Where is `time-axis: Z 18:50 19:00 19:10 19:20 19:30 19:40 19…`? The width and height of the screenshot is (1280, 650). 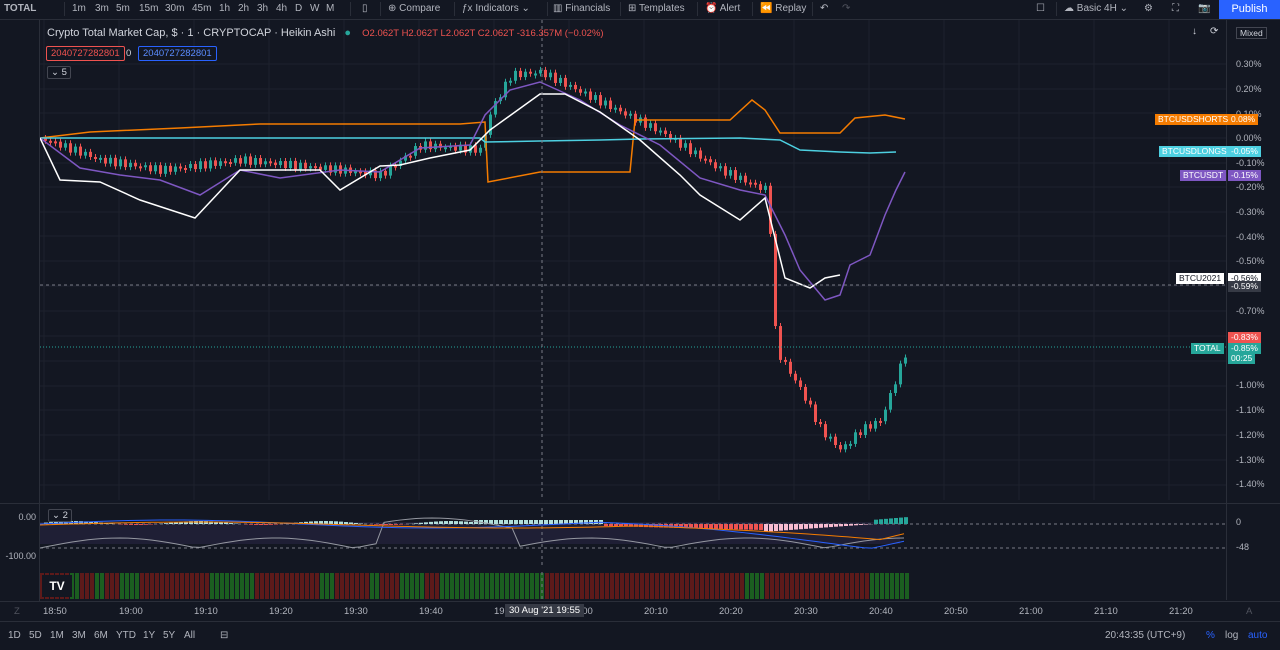
time-axis: Z 18:50 19:00 19:10 19:20 19:30 19:40 19… is located at coordinates (640, 611).